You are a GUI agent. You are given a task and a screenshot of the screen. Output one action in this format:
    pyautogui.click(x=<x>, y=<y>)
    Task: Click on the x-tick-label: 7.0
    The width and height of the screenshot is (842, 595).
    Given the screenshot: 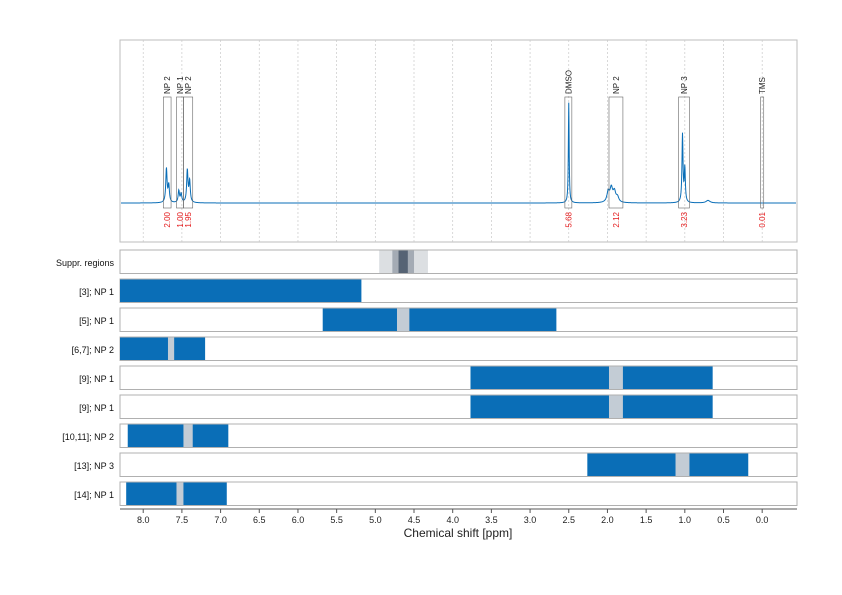 What is the action you would take?
    pyautogui.click(x=220, y=520)
    